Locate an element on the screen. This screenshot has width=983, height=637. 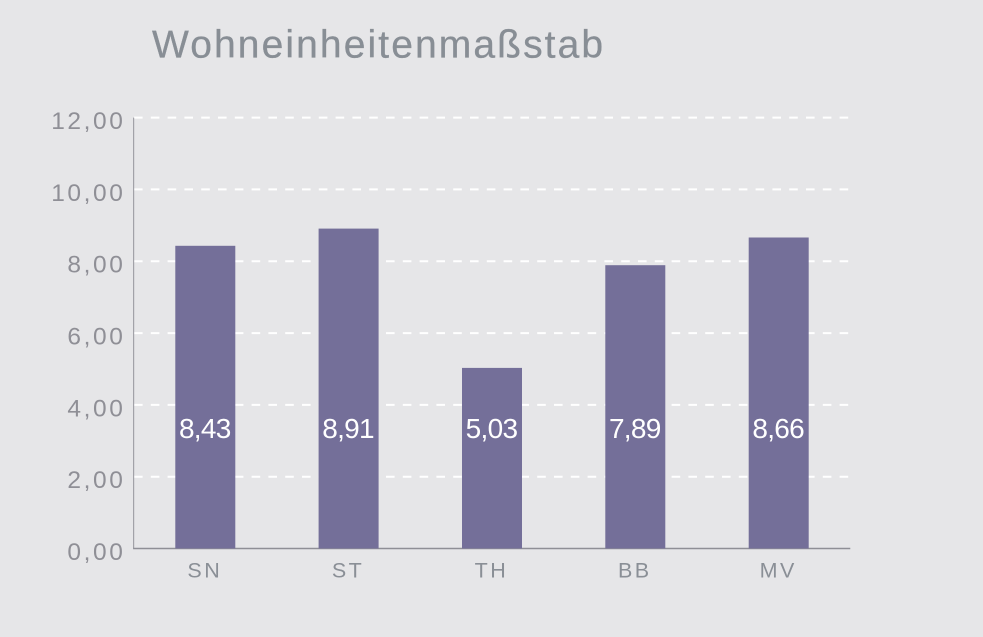
svg-text: 8,91 is located at coordinates (348, 428).